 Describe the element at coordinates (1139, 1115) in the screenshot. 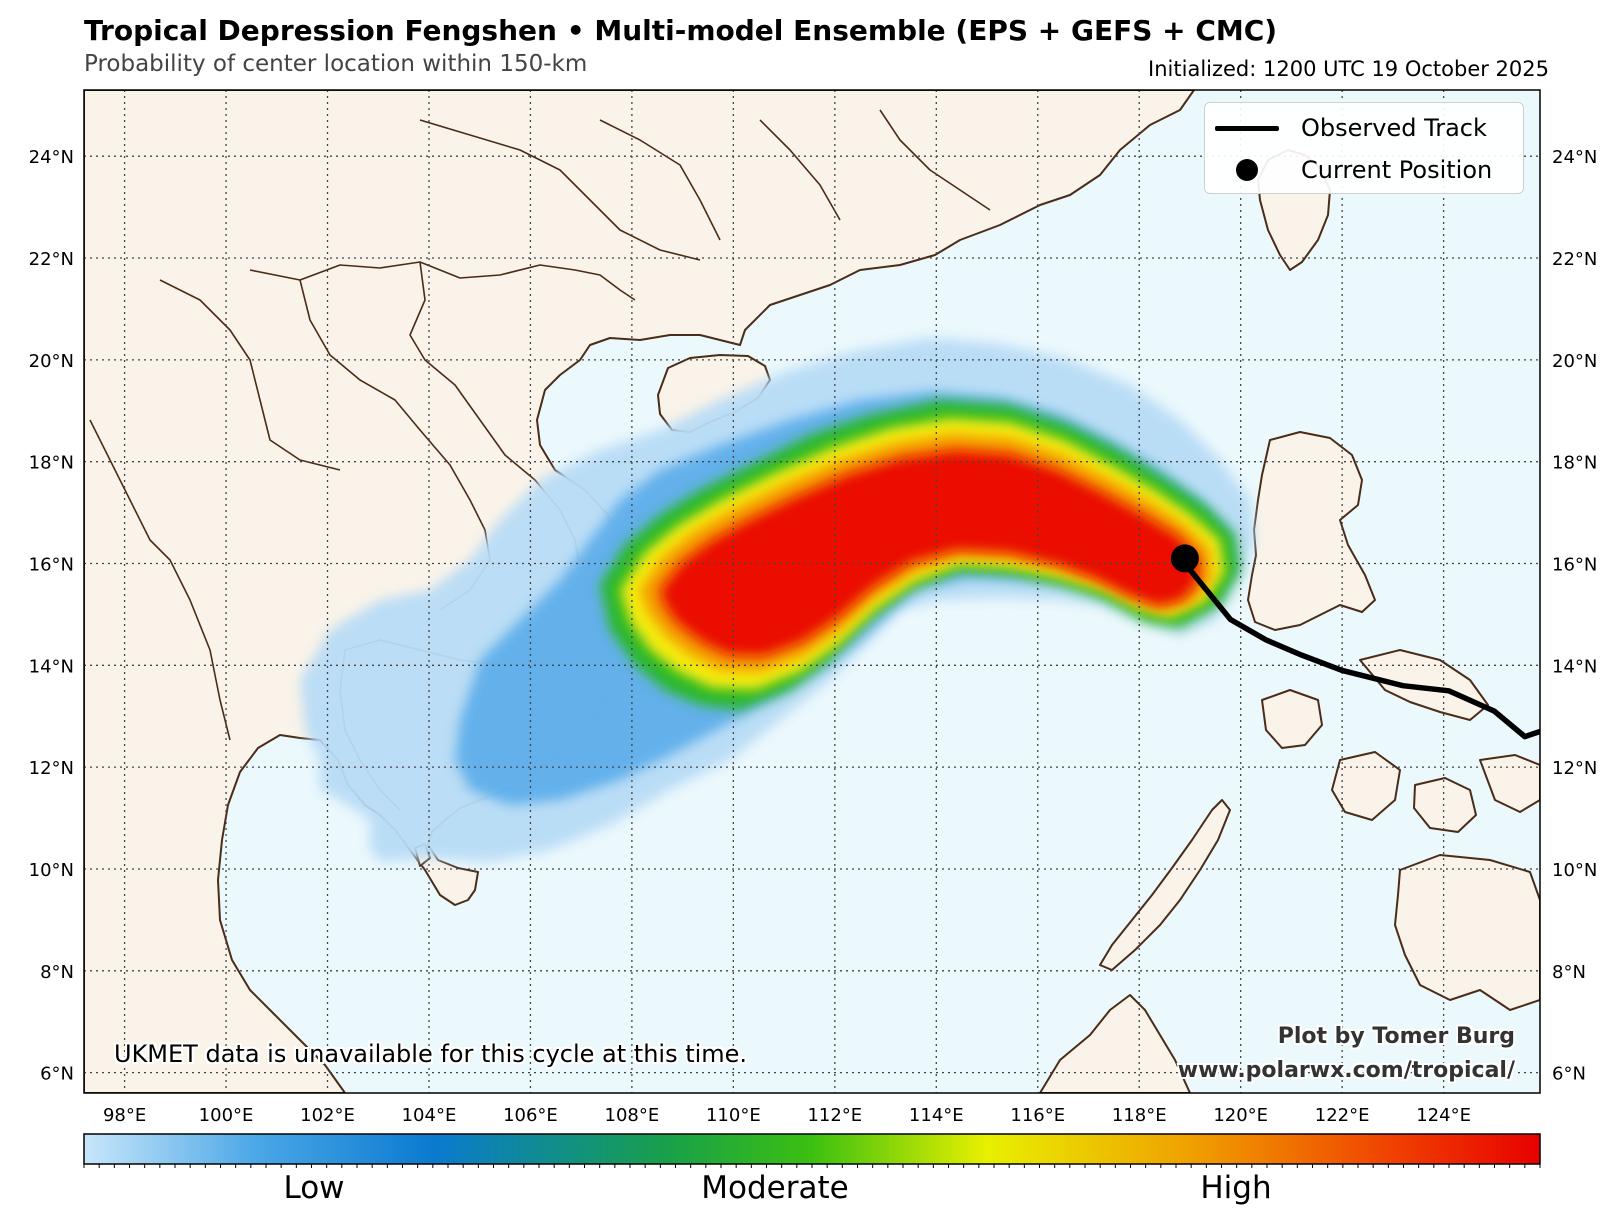

I see `longitude-label: 118°E` at that location.